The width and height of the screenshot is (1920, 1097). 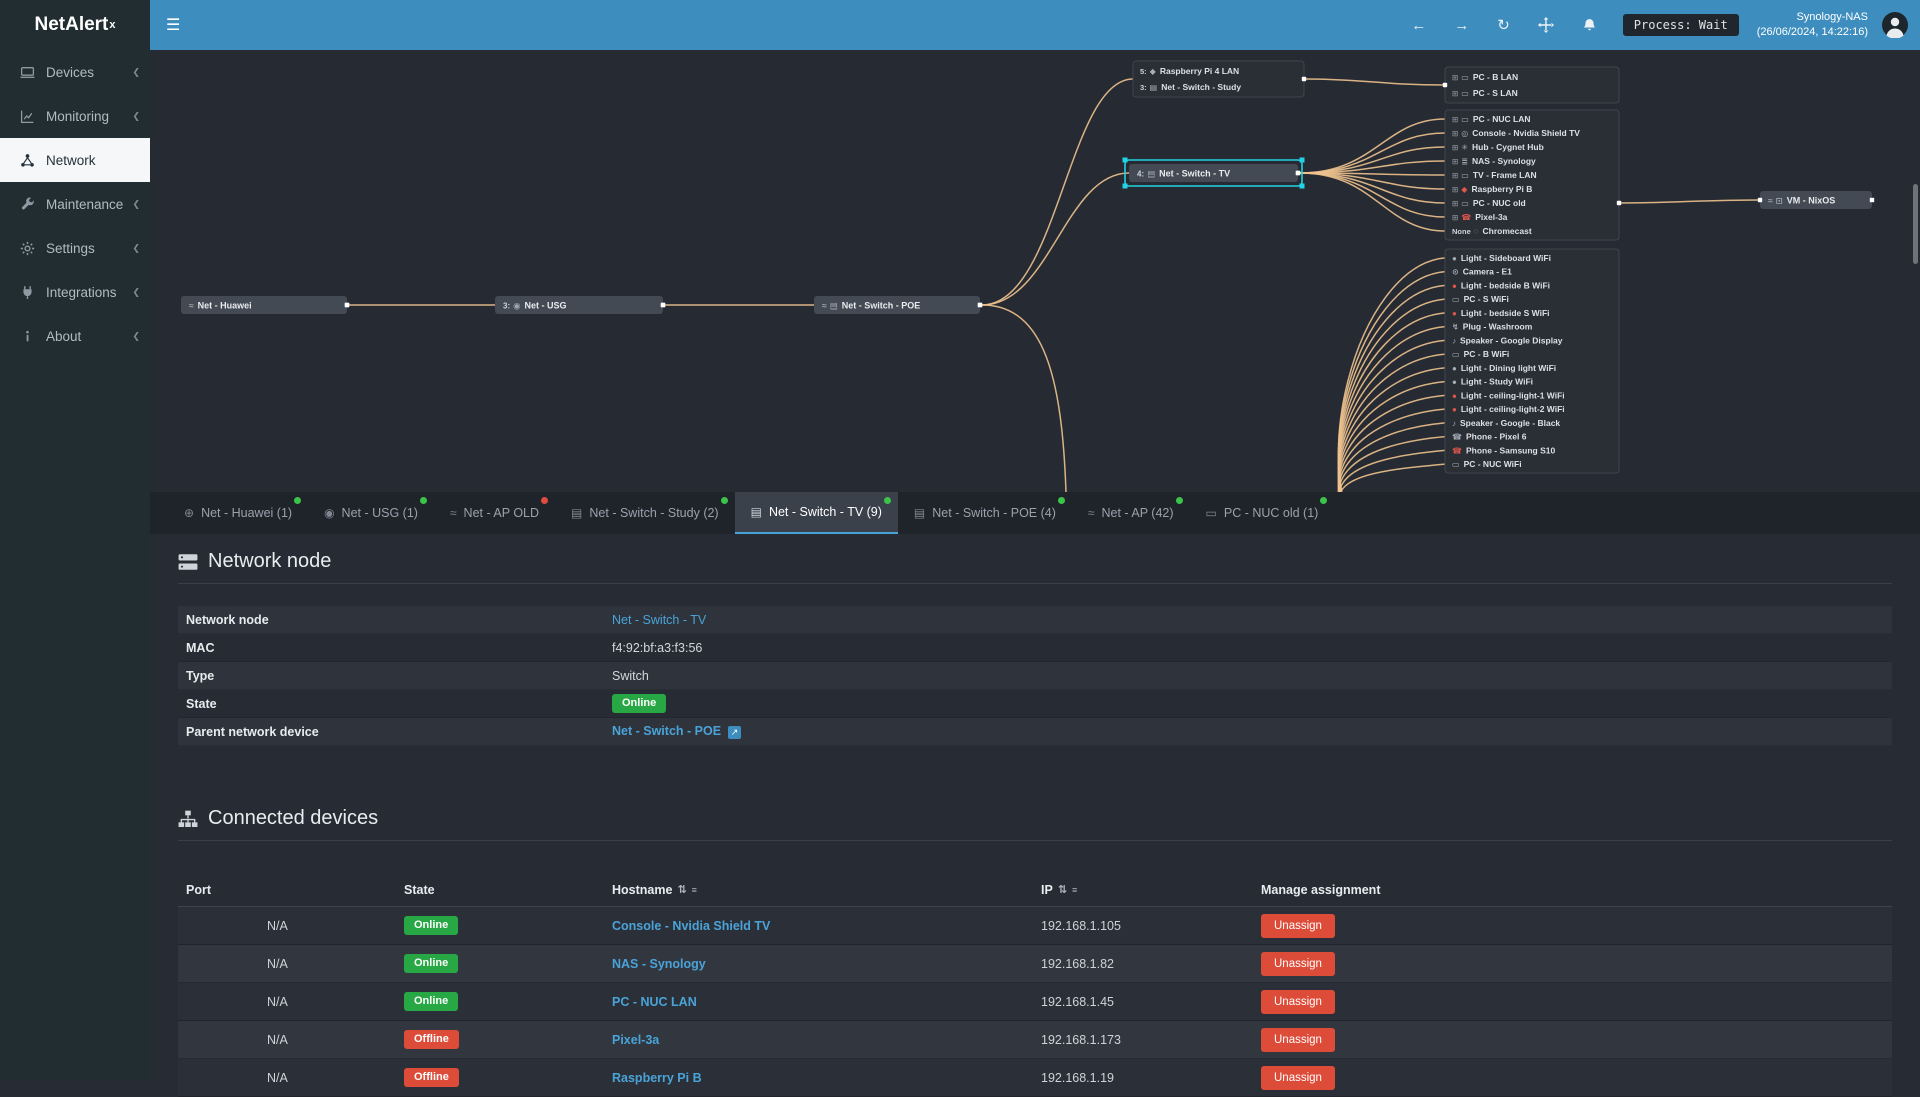 What do you see at coordinates (1501, 258) in the screenshot?
I see `map-device-light-sideboard-wifi: ● Light - Sideboard WiFi` at bounding box center [1501, 258].